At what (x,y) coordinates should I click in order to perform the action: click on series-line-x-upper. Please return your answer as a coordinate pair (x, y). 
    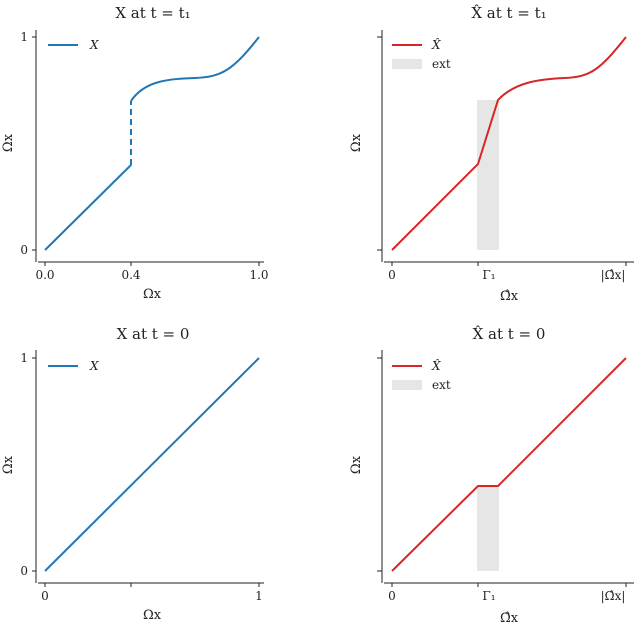
    Looking at the image, I should click on (195, 69).